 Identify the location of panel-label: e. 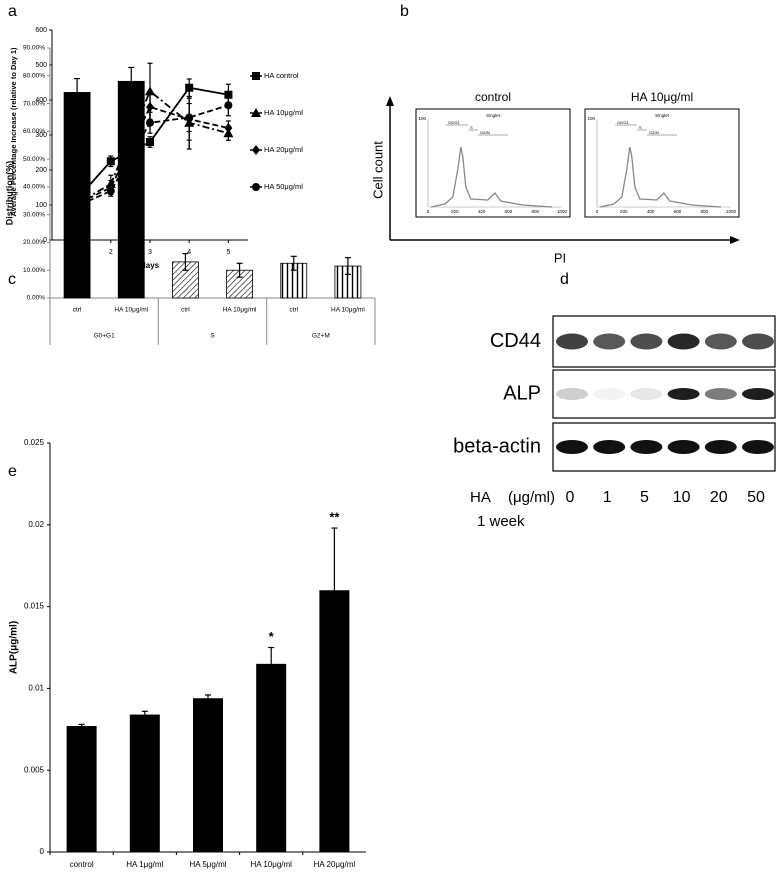
(12, 471).